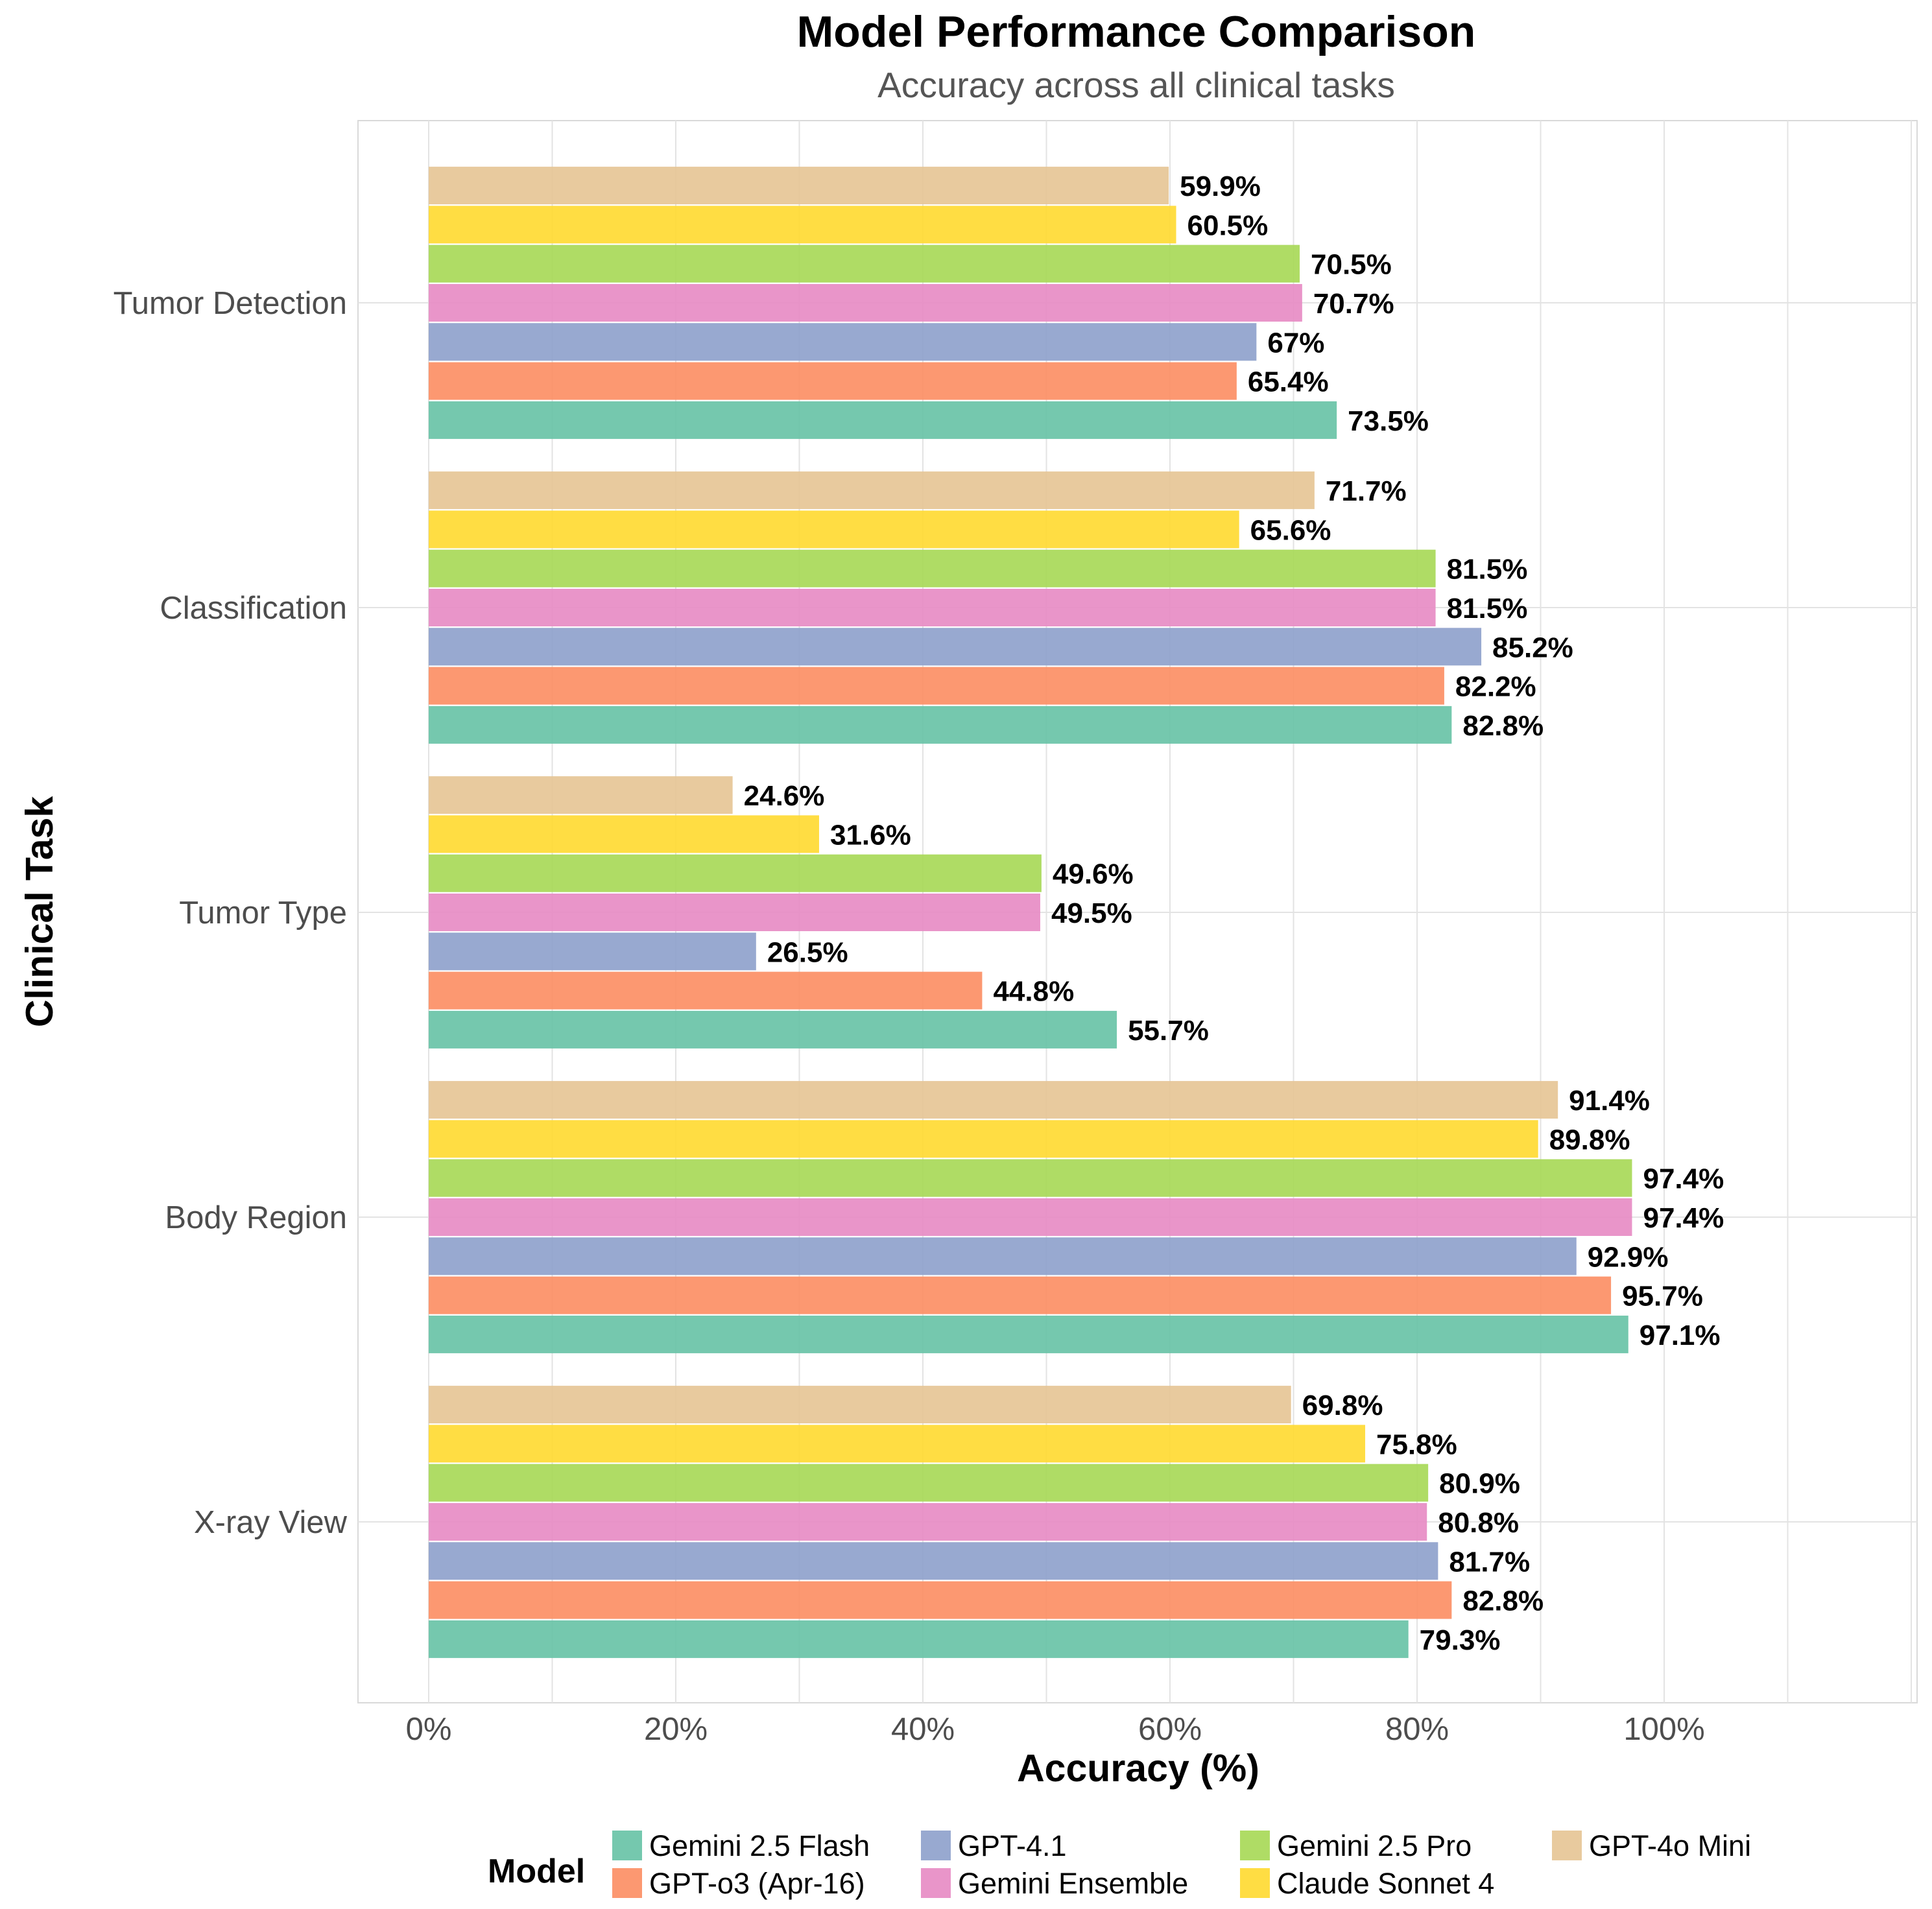 This screenshot has width=1932, height=1909. I want to click on legend-label: GPT-o3 (Apr-16), so click(757, 1884).